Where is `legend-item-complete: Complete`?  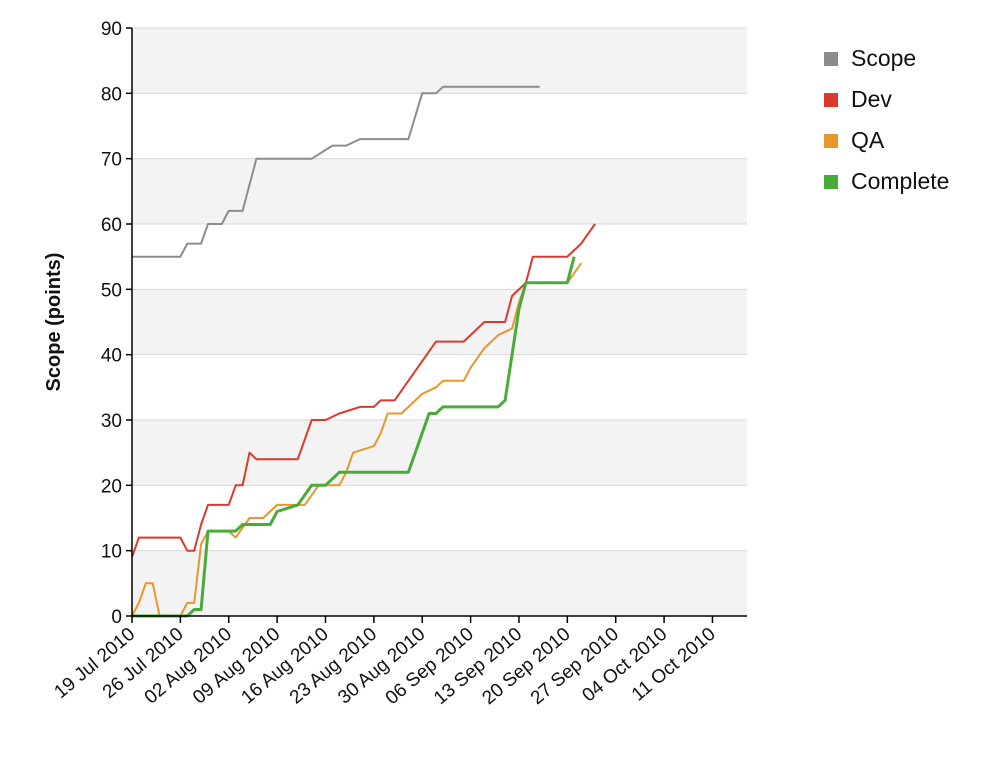
legend-item-complete: Complete is located at coordinates (886, 181).